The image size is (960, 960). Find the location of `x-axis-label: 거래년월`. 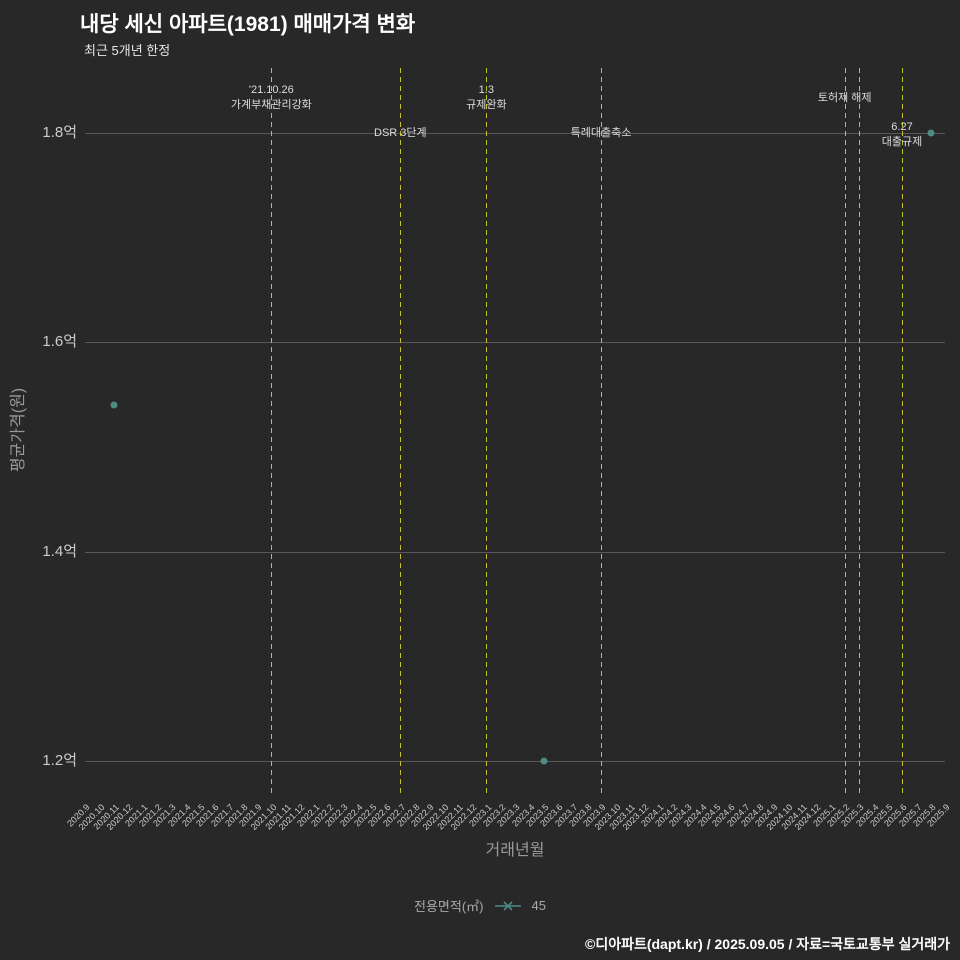

x-axis-label: 거래년월 is located at coordinates (515, 850).